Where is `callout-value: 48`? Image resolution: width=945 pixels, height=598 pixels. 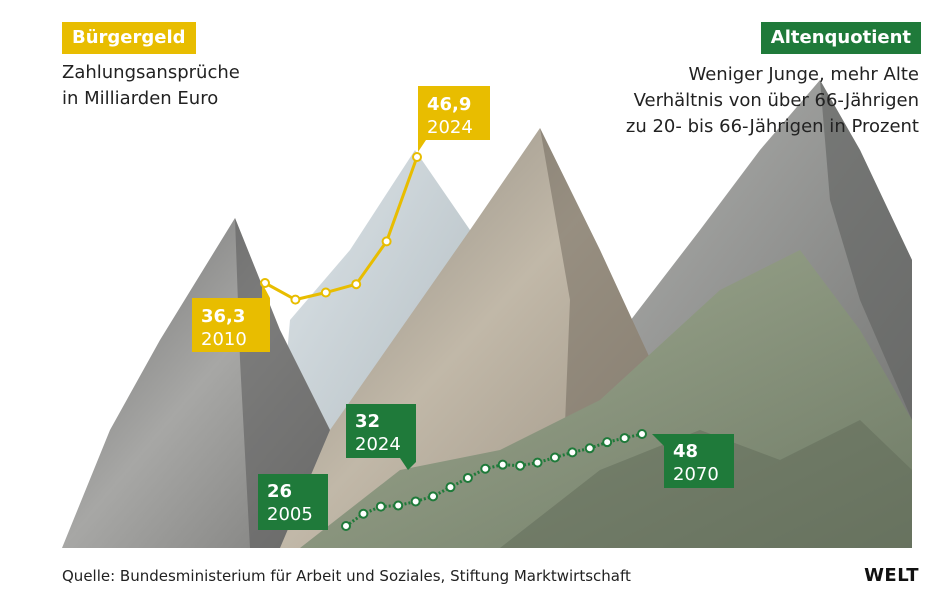 callout-value: 48 is located at coordinates (685, 451).